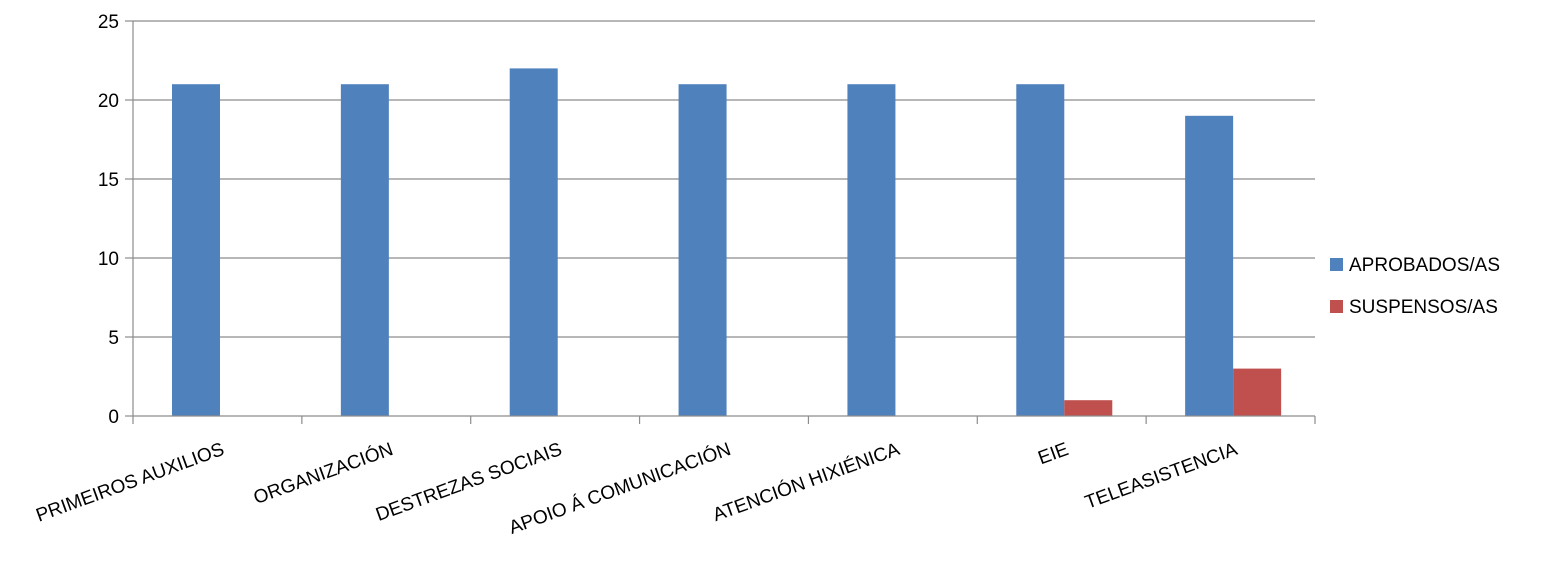  I want to click on y-tick-label: 25, so click(108, 22).